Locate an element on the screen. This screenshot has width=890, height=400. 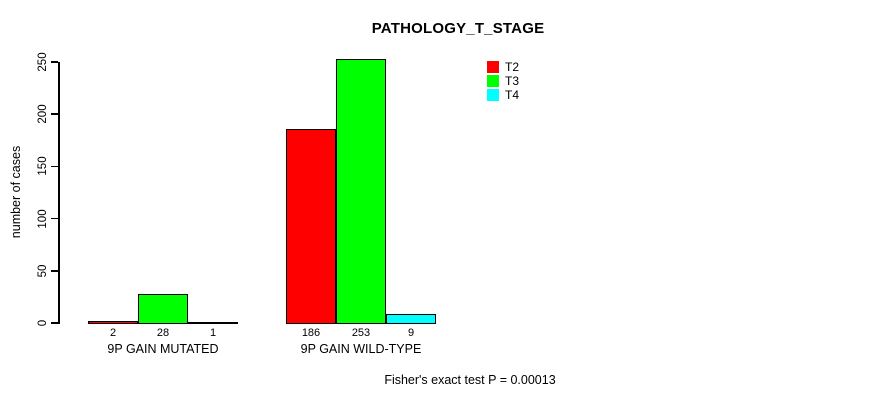
legend-item: T2 is located at coordinates (503, 67).